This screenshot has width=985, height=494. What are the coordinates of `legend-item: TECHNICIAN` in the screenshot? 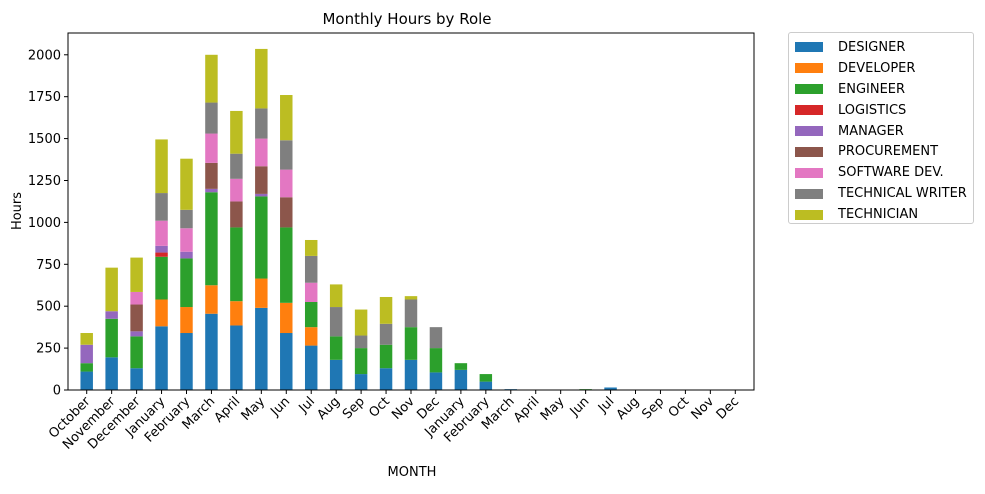 It's located at (884, 214).